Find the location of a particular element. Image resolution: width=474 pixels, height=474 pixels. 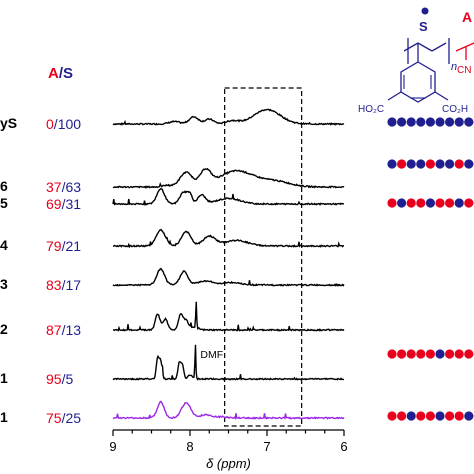

ratio-s-6: 13 is located at coordinates (73, 330).